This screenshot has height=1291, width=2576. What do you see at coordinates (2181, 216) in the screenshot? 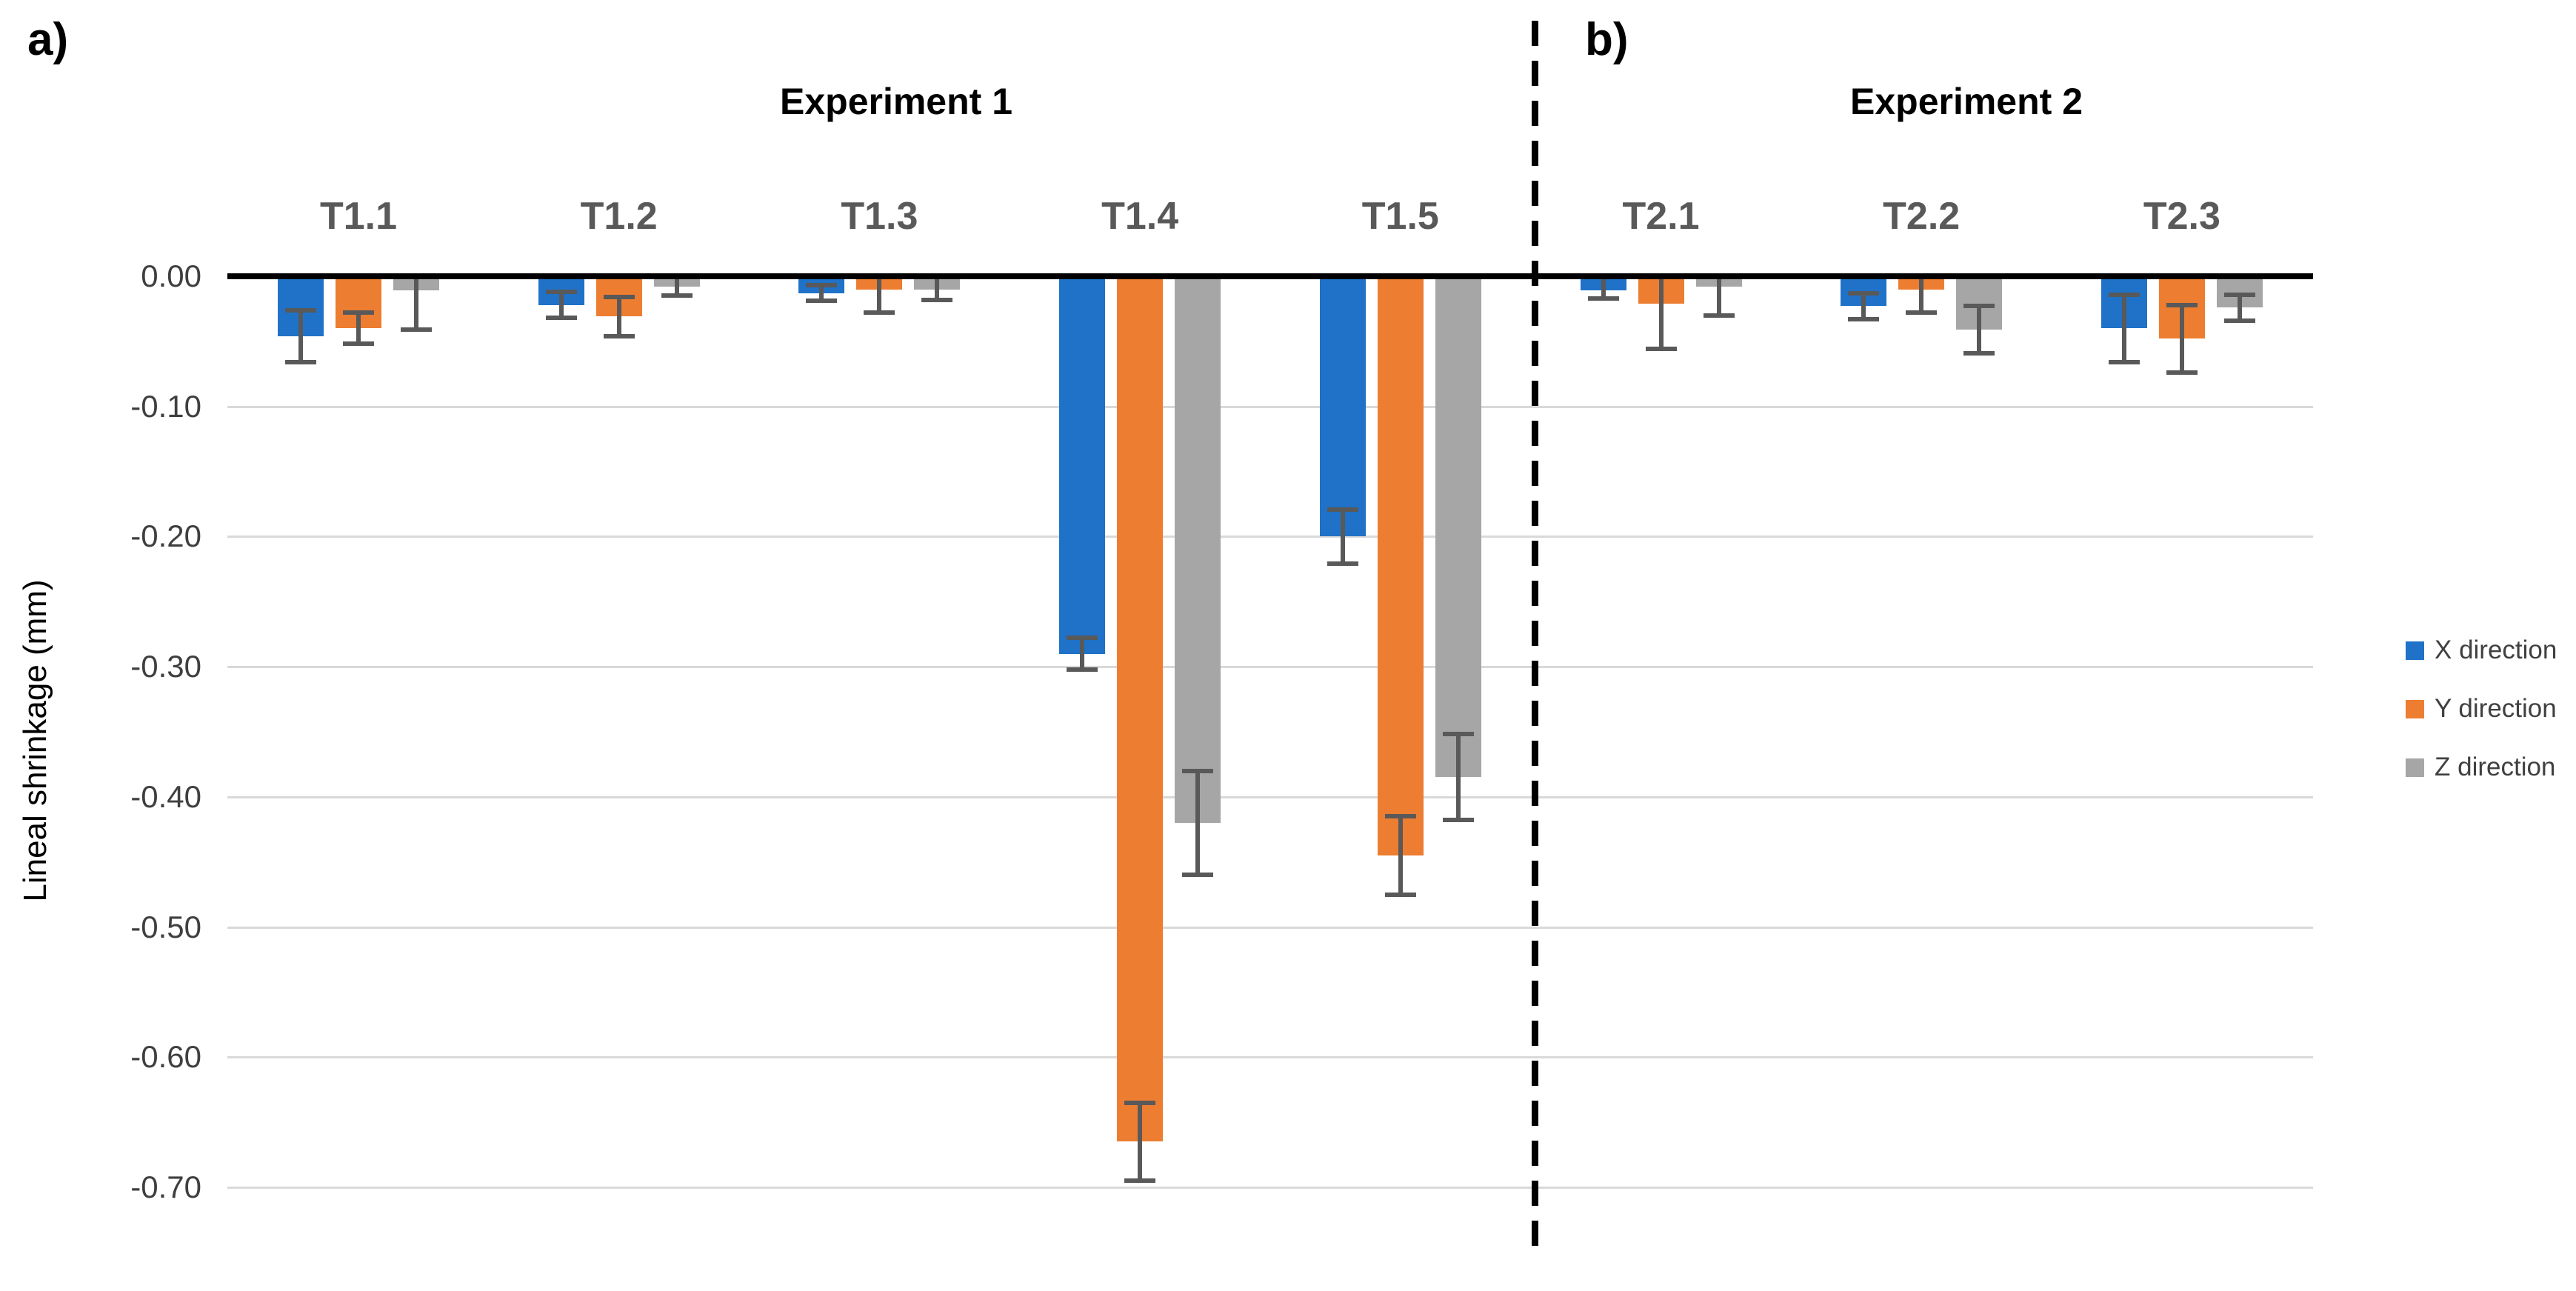
I see `group-label-T2.3: T2.3` at bounding box center [2181, 216].